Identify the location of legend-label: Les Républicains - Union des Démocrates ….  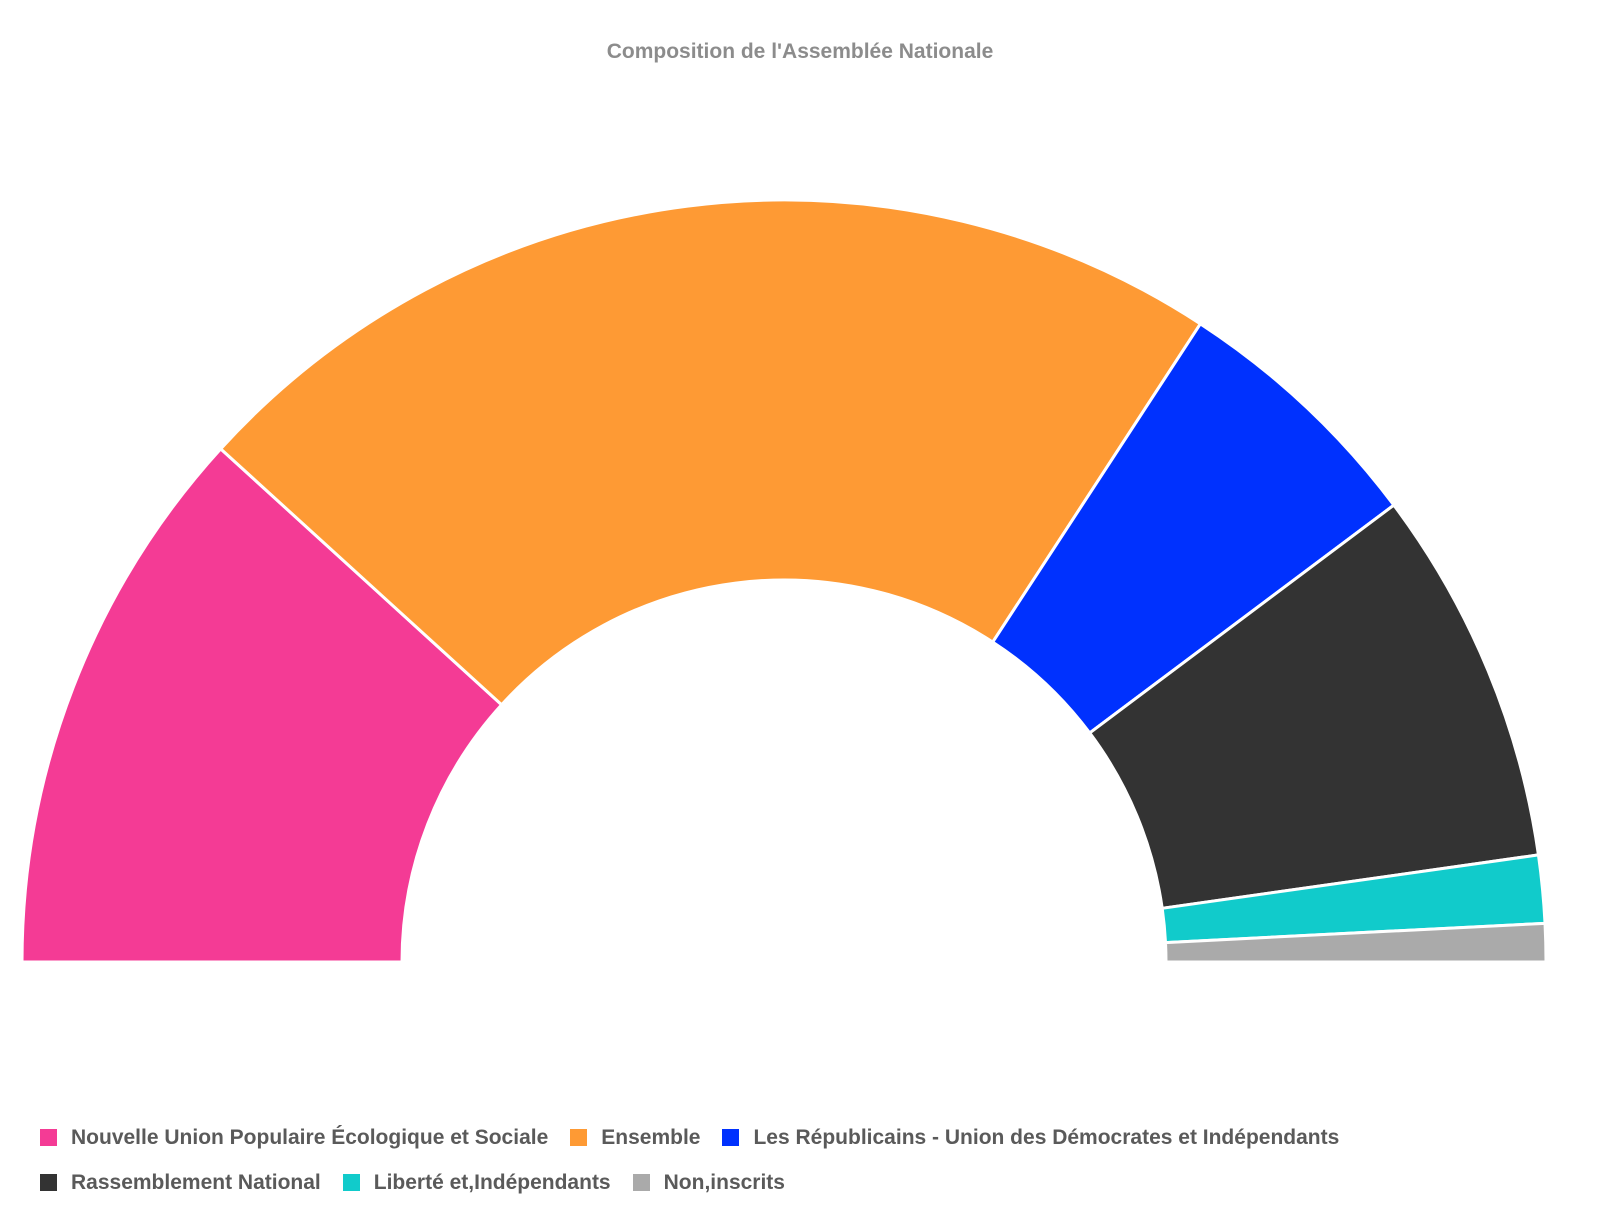
(1046, 1137).